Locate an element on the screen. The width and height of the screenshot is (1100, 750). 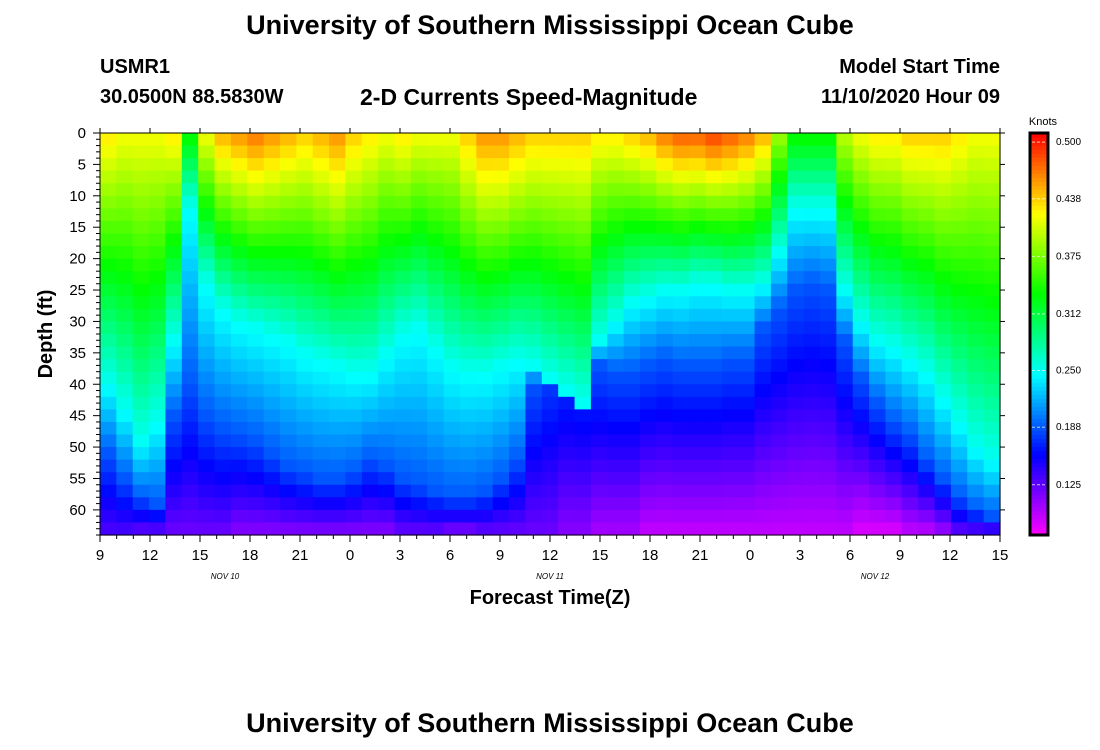
date-label: NOV 12 is located at coordinates (875, 576).